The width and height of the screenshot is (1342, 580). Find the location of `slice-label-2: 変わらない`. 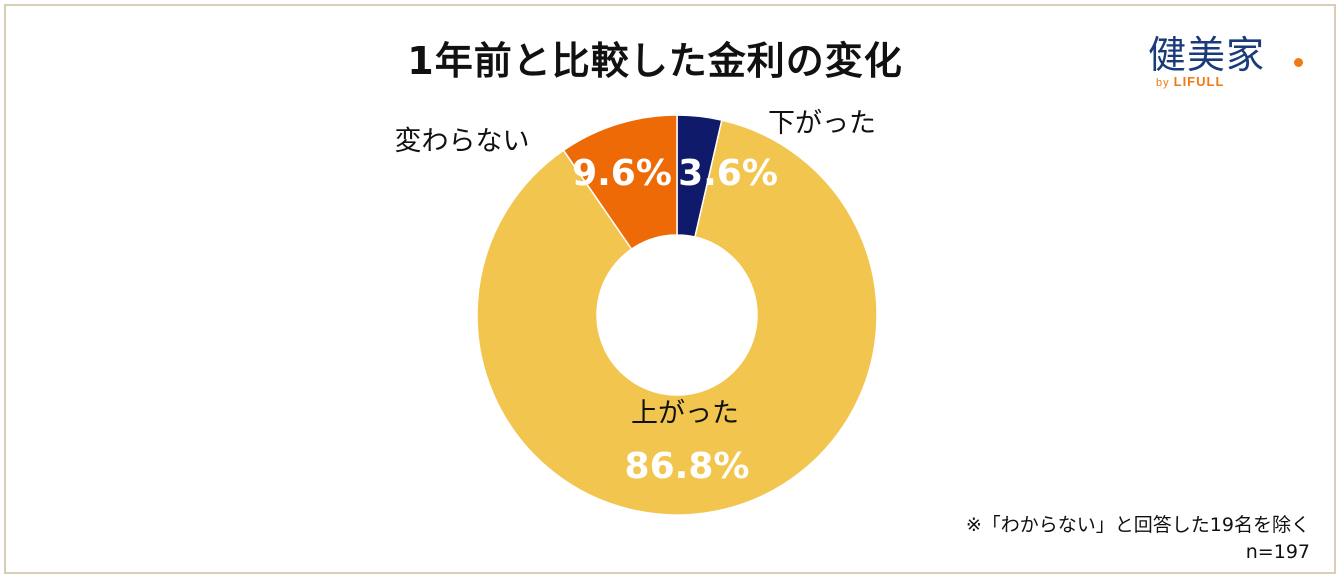

slice-label-2: 変わらない is located at coordinates (462, 141).